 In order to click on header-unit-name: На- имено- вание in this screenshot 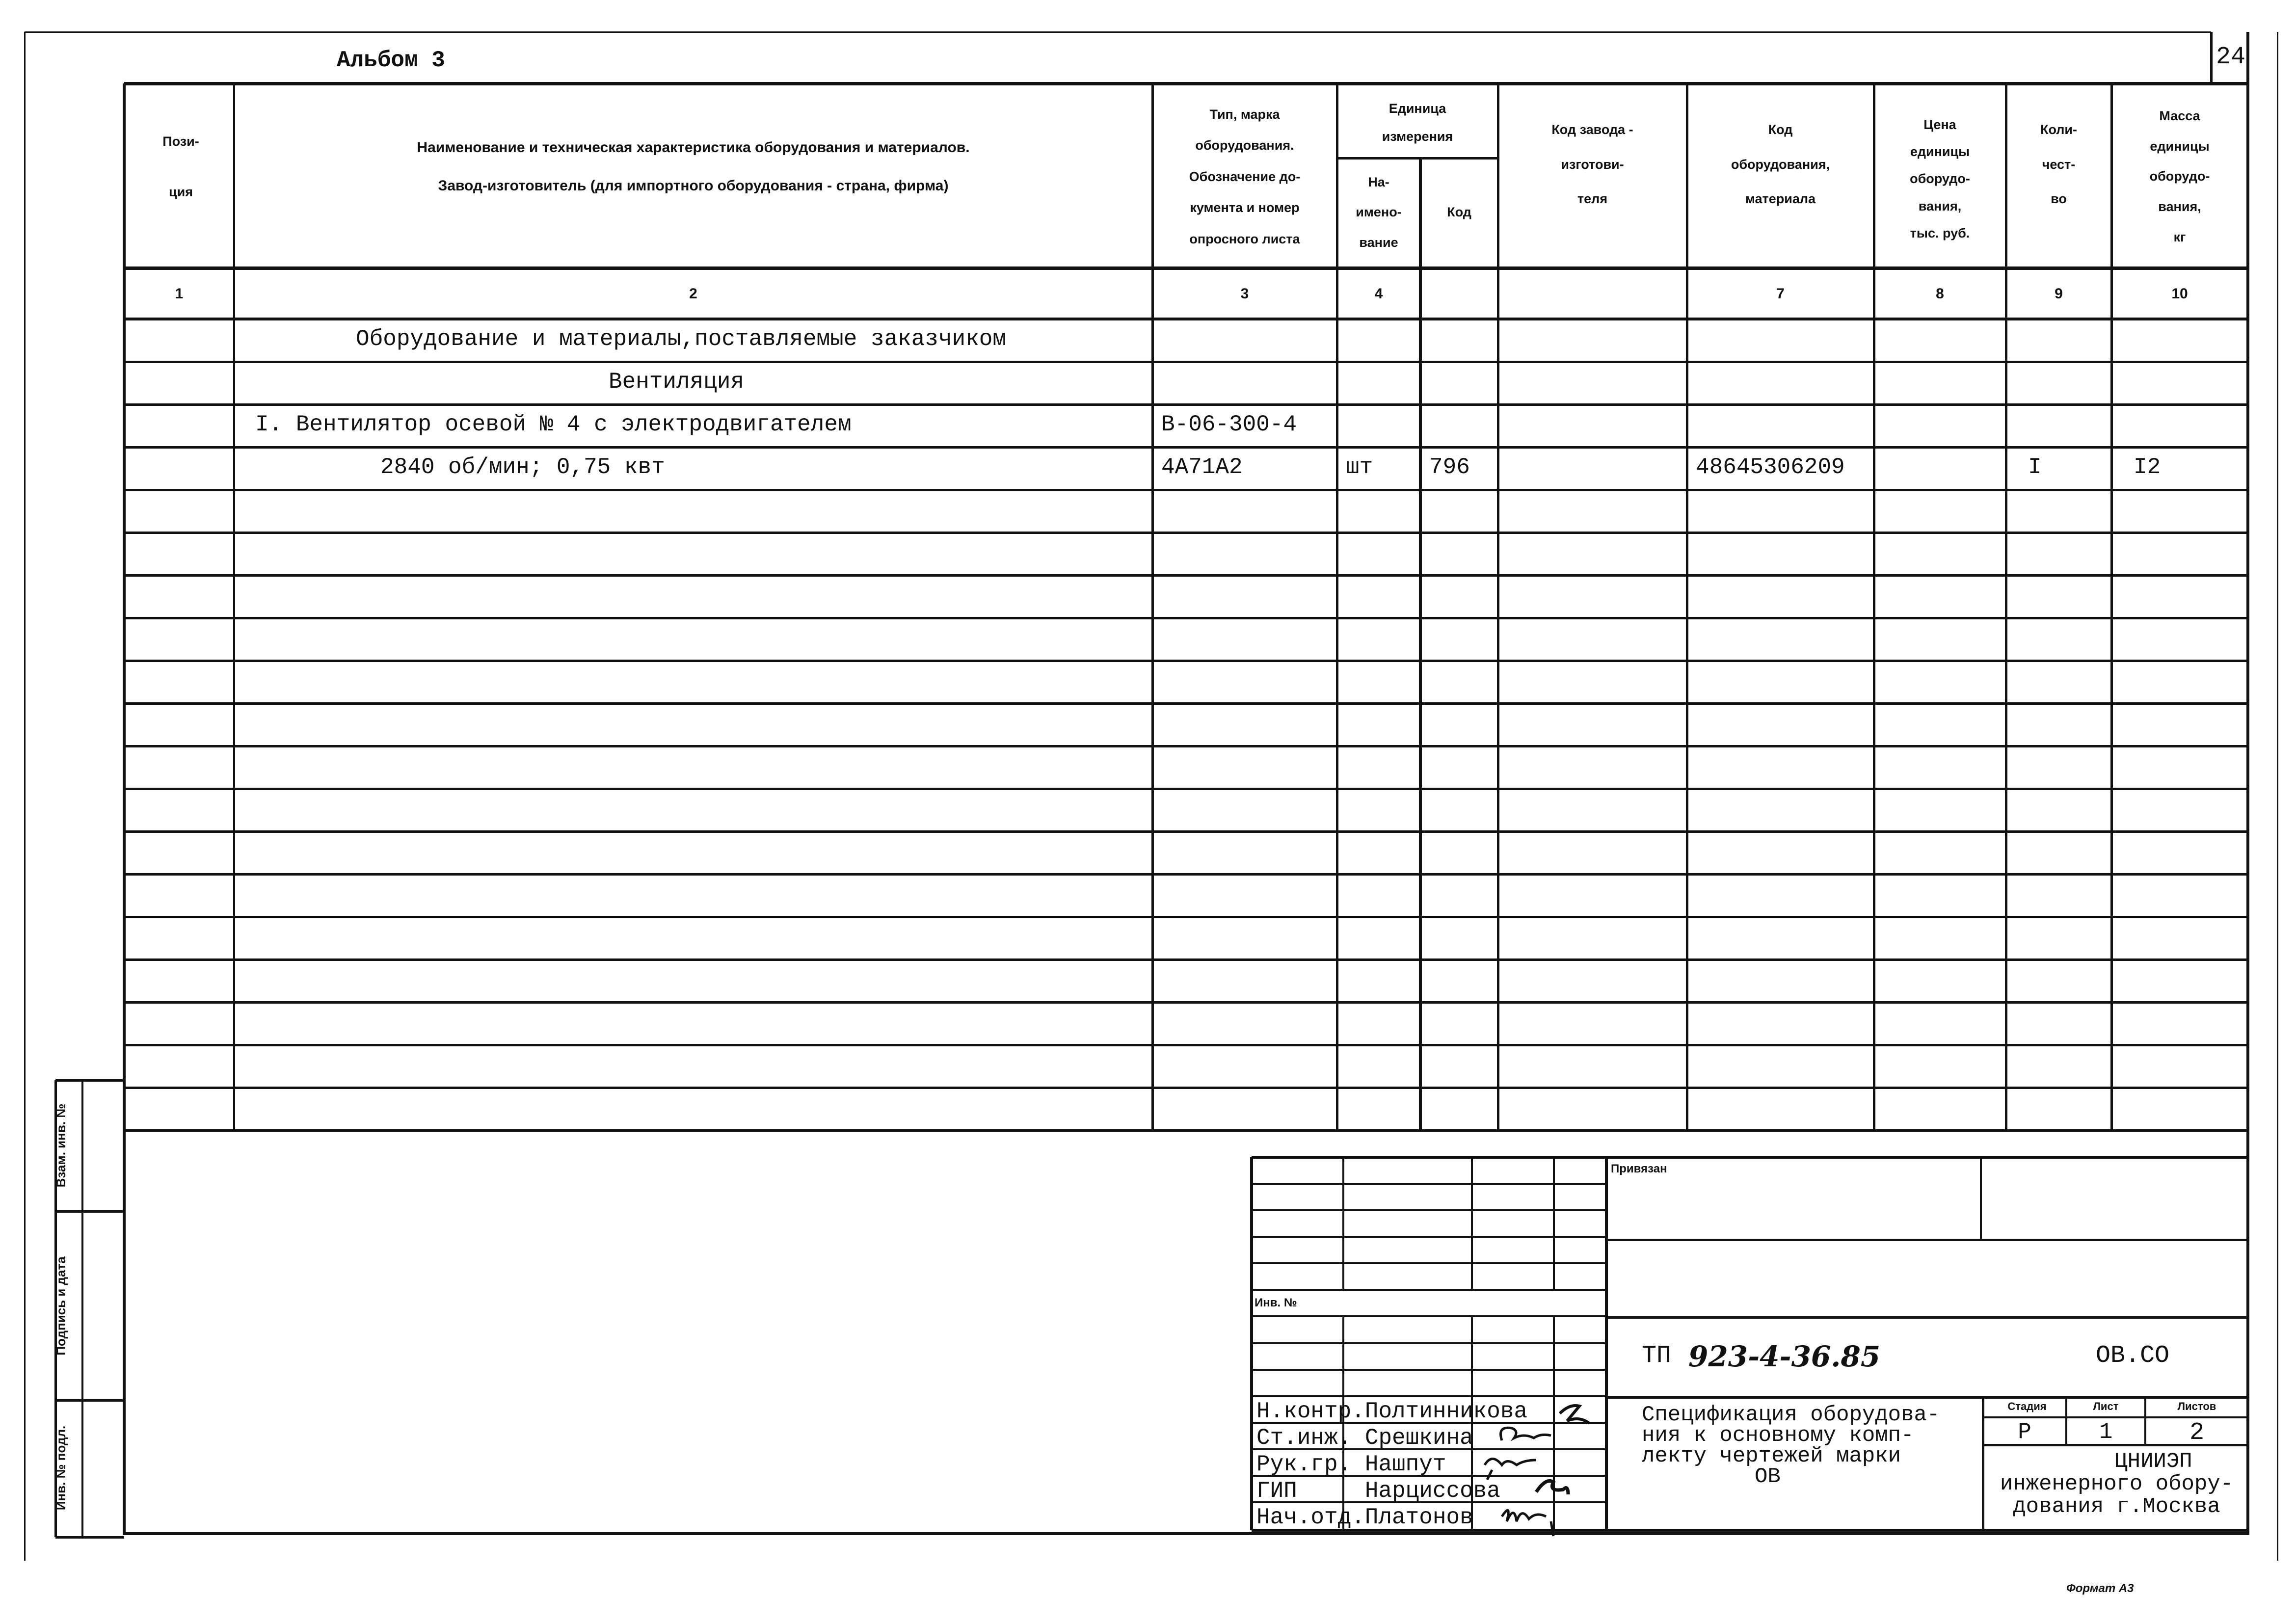, I will do `click(1378, 212)`.